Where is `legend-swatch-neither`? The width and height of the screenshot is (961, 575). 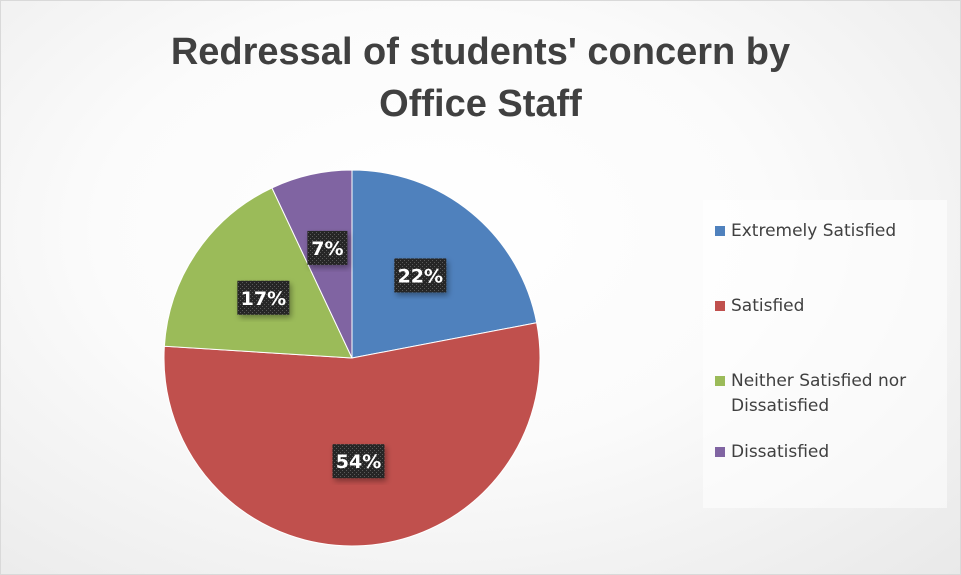 legend-swatch-neither is located at coordinates (720, 381).